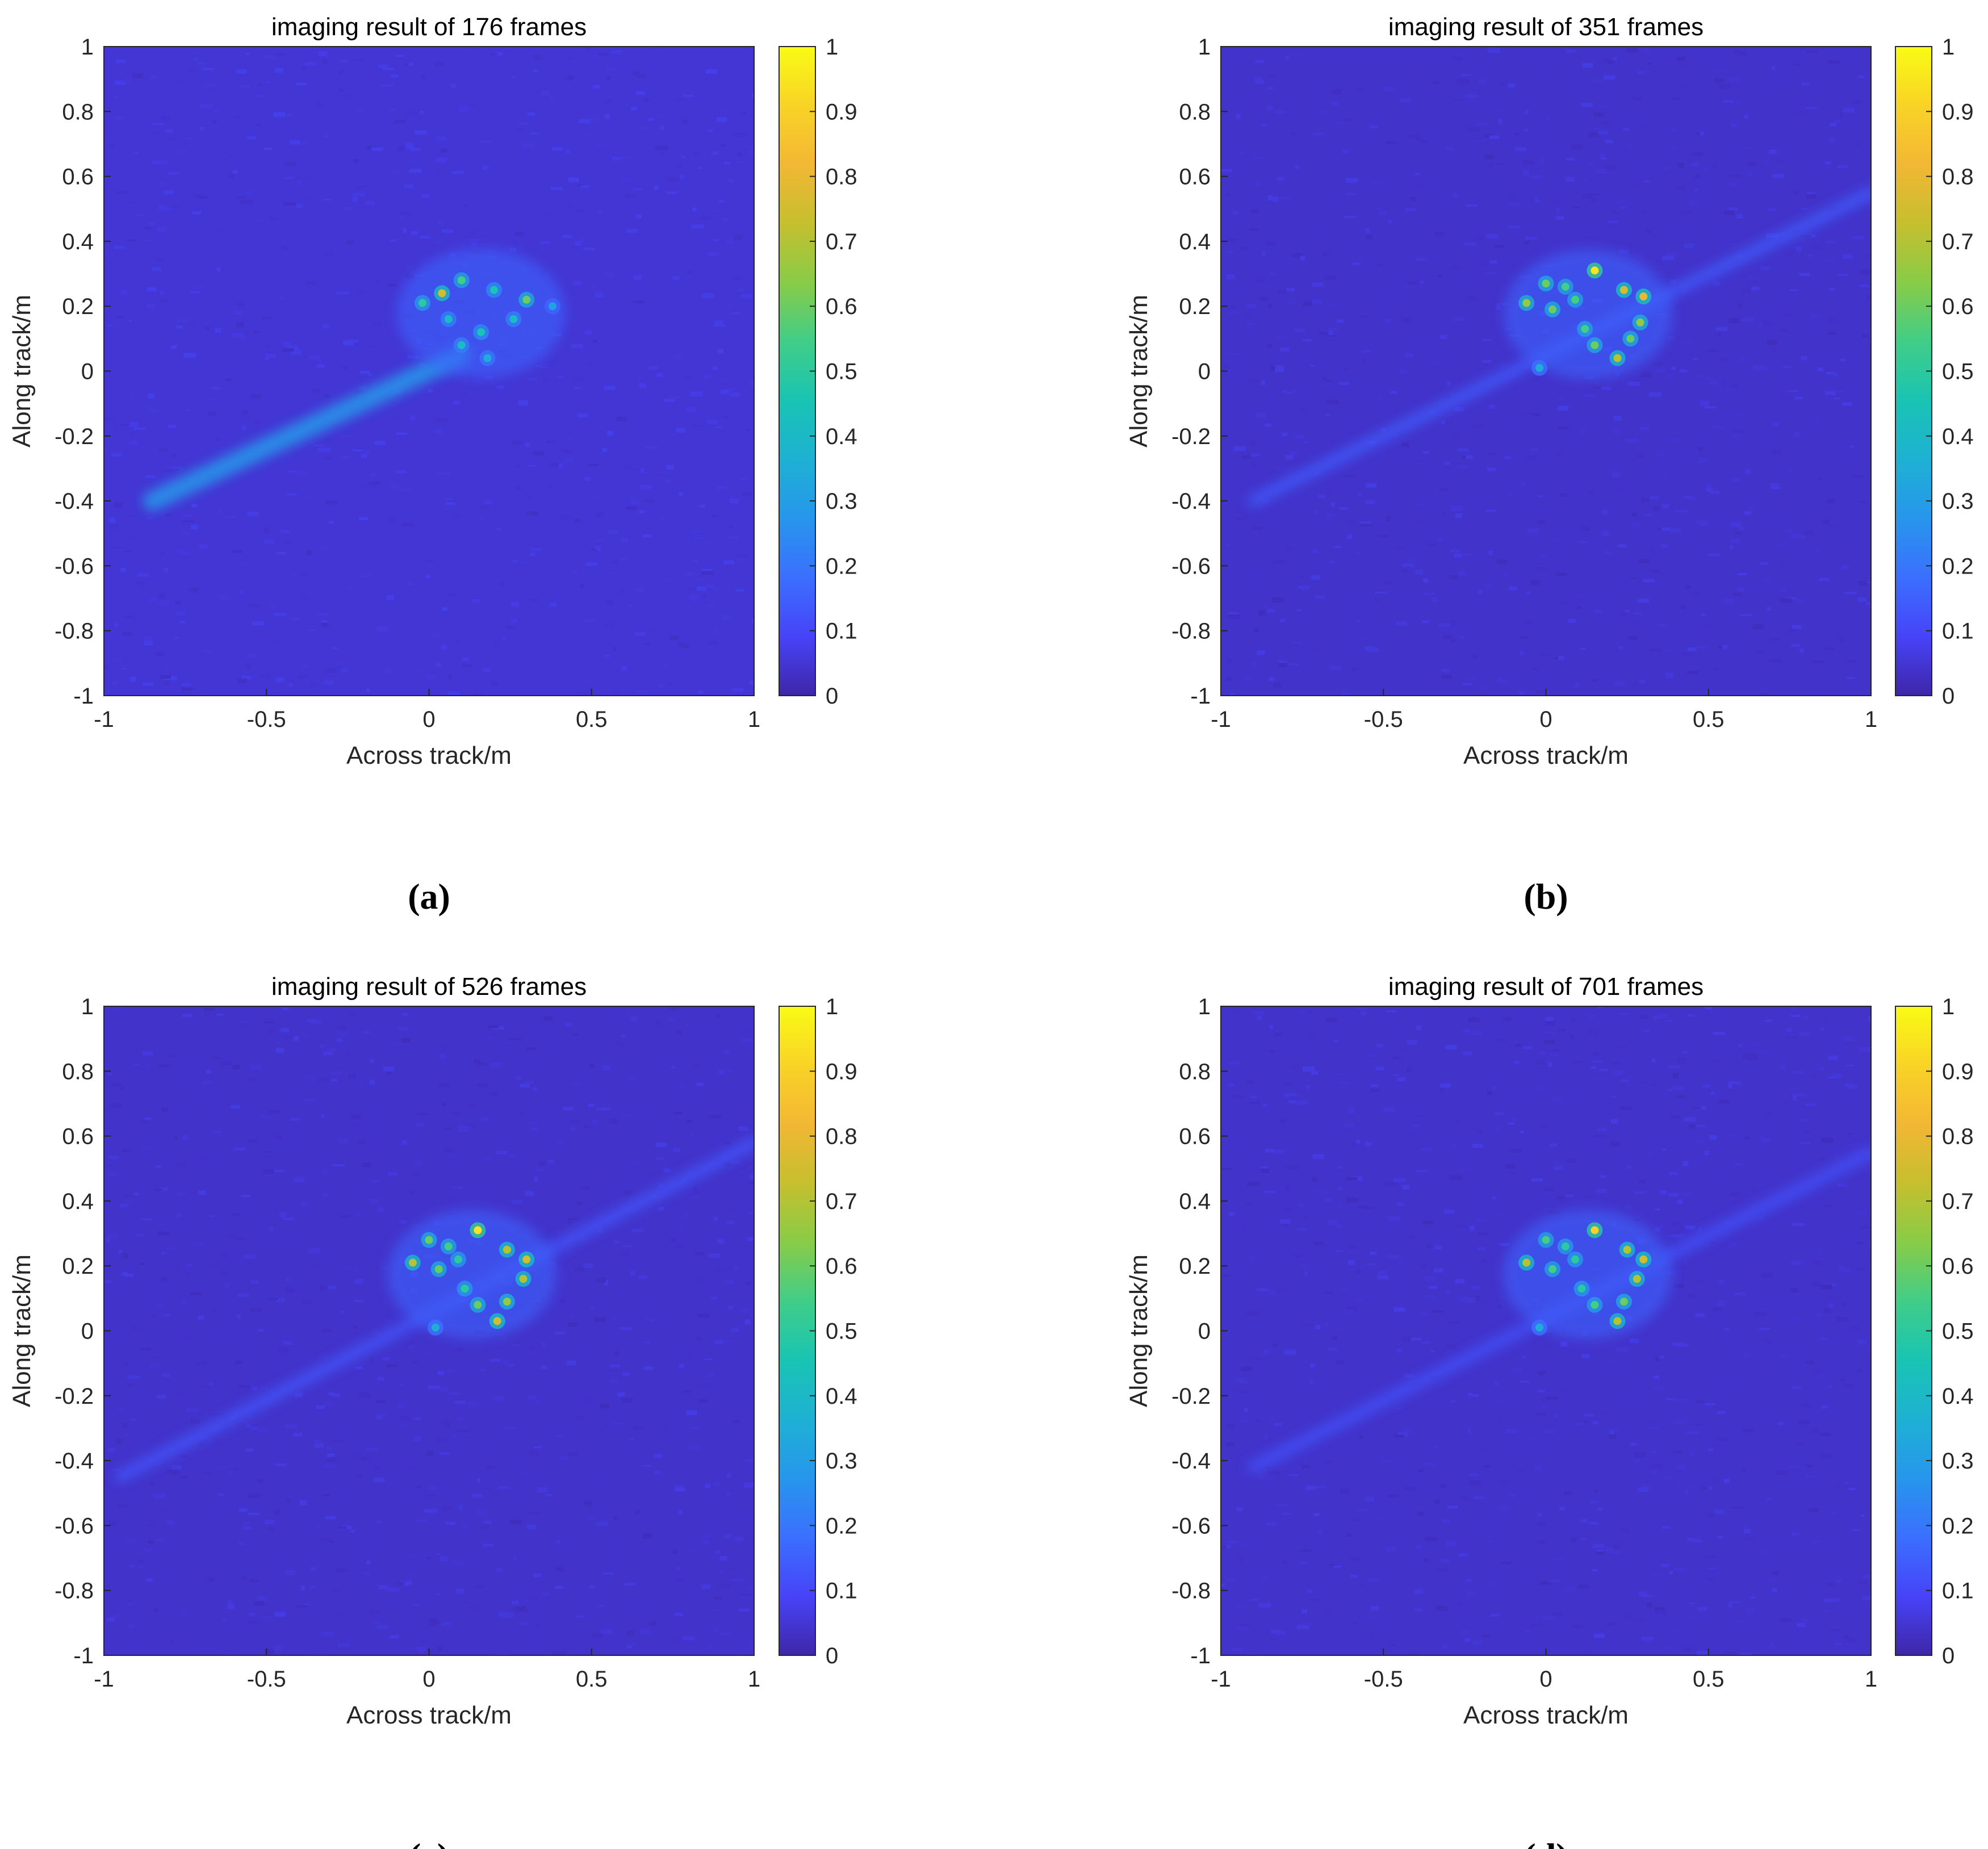 The height and width of the screenshot is (1849, 1988). Describe the element at coordinates (74, 566) in the screenshot. I see `y-tick-label: -0.6` at that location.